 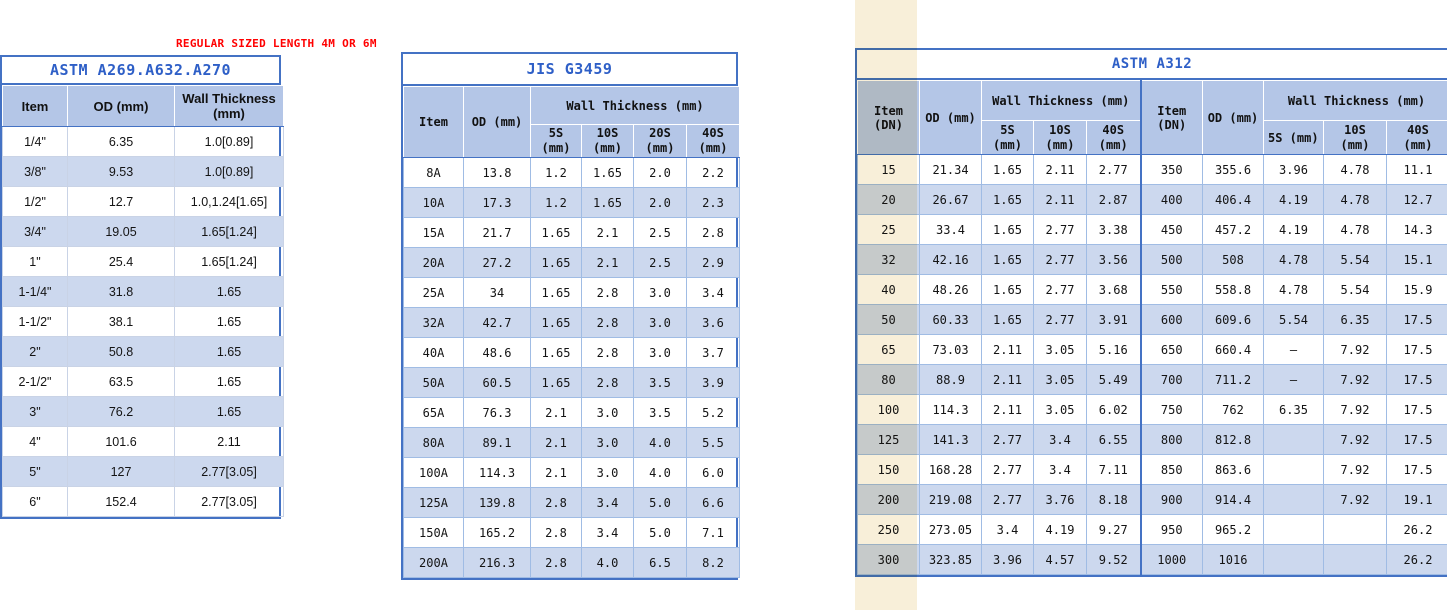 What do you see at coordinates (497, 532) in the screenshot?
I see `cell: 165.2` at bounding box center [497, 532].